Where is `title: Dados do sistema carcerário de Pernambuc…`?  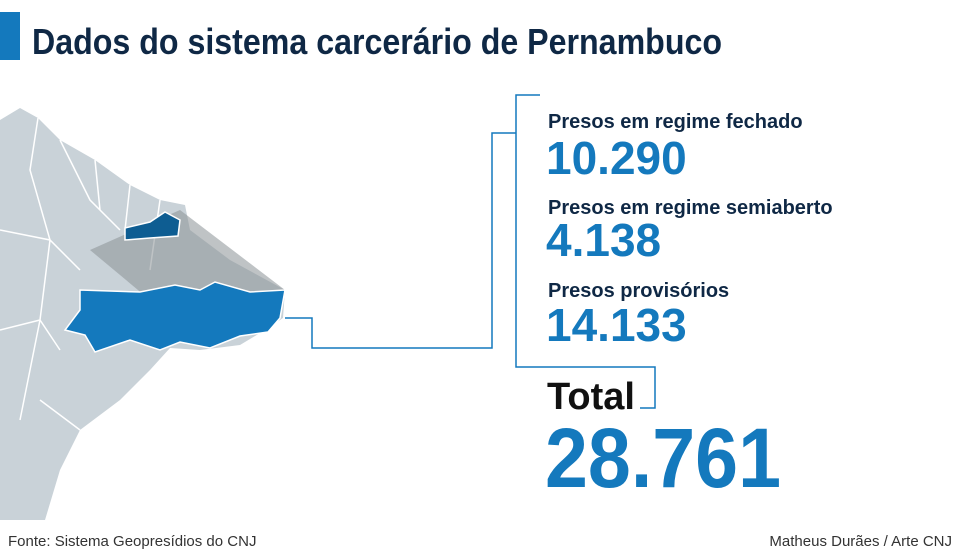
title: Dados do sistema carcerário de Pernambuc… is located at coordinates (377, 41).